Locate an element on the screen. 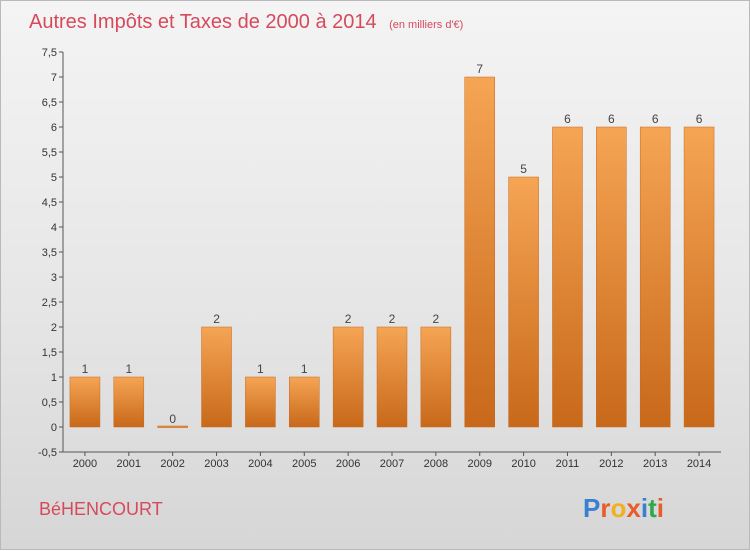  x-tick-label: 2014 is located at coordinates (699, 464).